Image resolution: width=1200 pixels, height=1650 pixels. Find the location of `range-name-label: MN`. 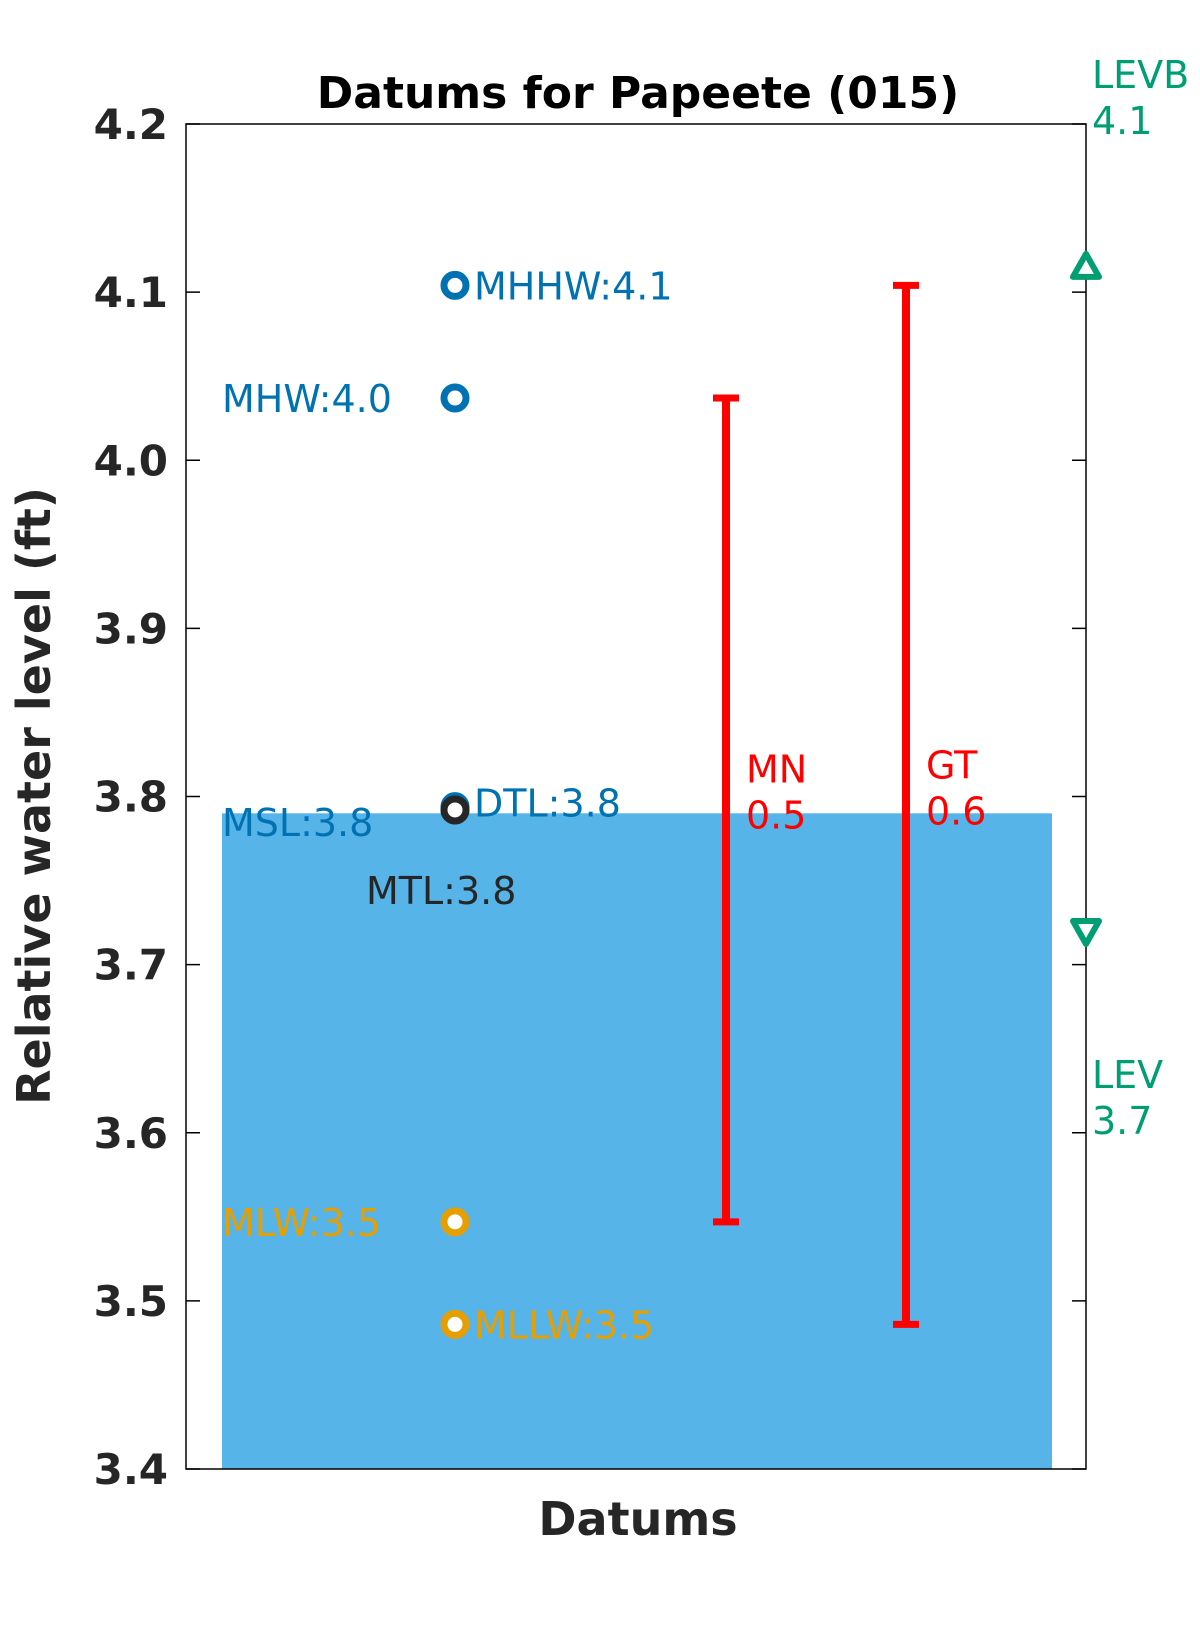

range-name-label: MN is located at coordinates (776, 770).